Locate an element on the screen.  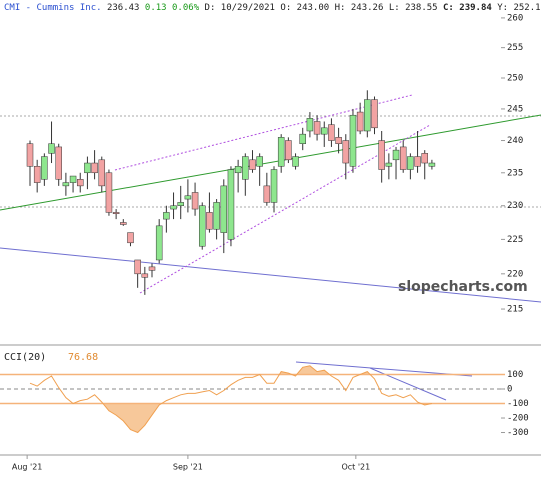
open: O: 243.00 is located at coordinates (304, 8).